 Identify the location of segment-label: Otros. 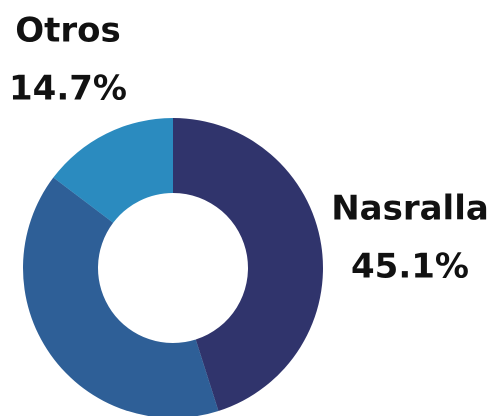
(68, 31).